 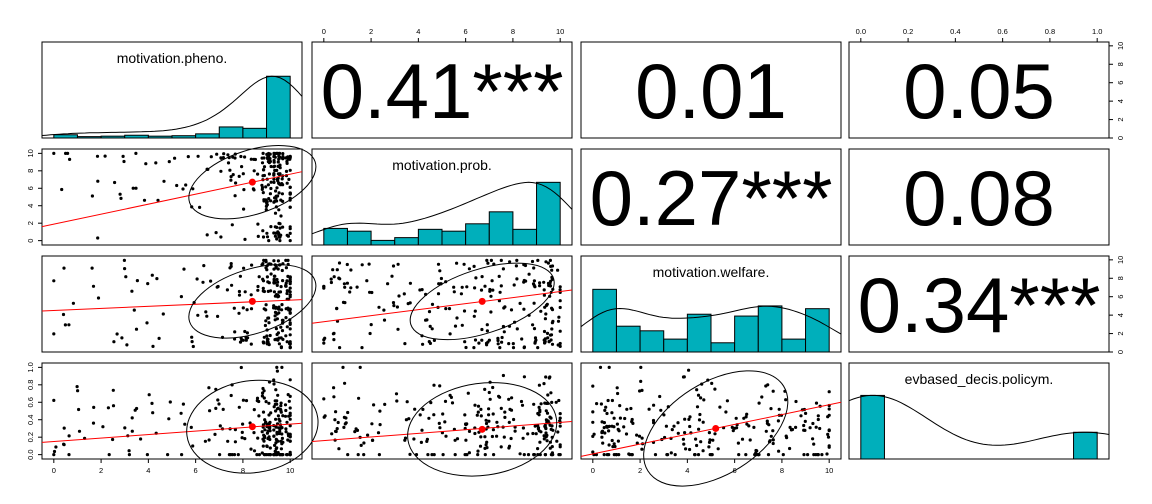 What do you see at coordinates (640, 470) in the screenshot?
I see `x-tick-label: 2` at bounding box center [640, 470].